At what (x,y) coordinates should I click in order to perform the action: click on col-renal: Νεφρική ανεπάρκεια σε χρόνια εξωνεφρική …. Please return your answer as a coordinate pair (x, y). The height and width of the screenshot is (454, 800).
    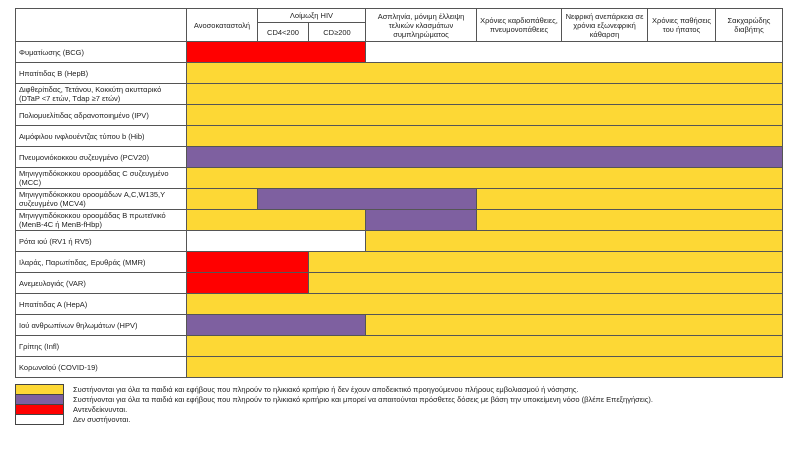
    Looking at the image, I should click on (604, 25).